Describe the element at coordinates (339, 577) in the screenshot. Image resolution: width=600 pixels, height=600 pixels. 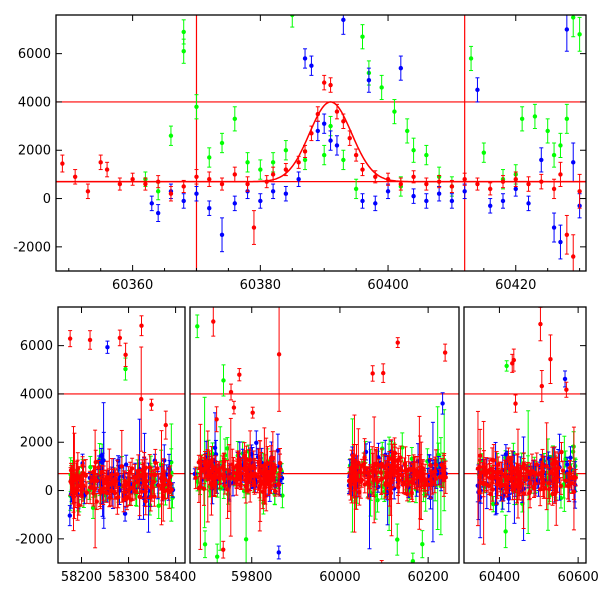
I see `bottom-x-tick-label: 60000` at that location.